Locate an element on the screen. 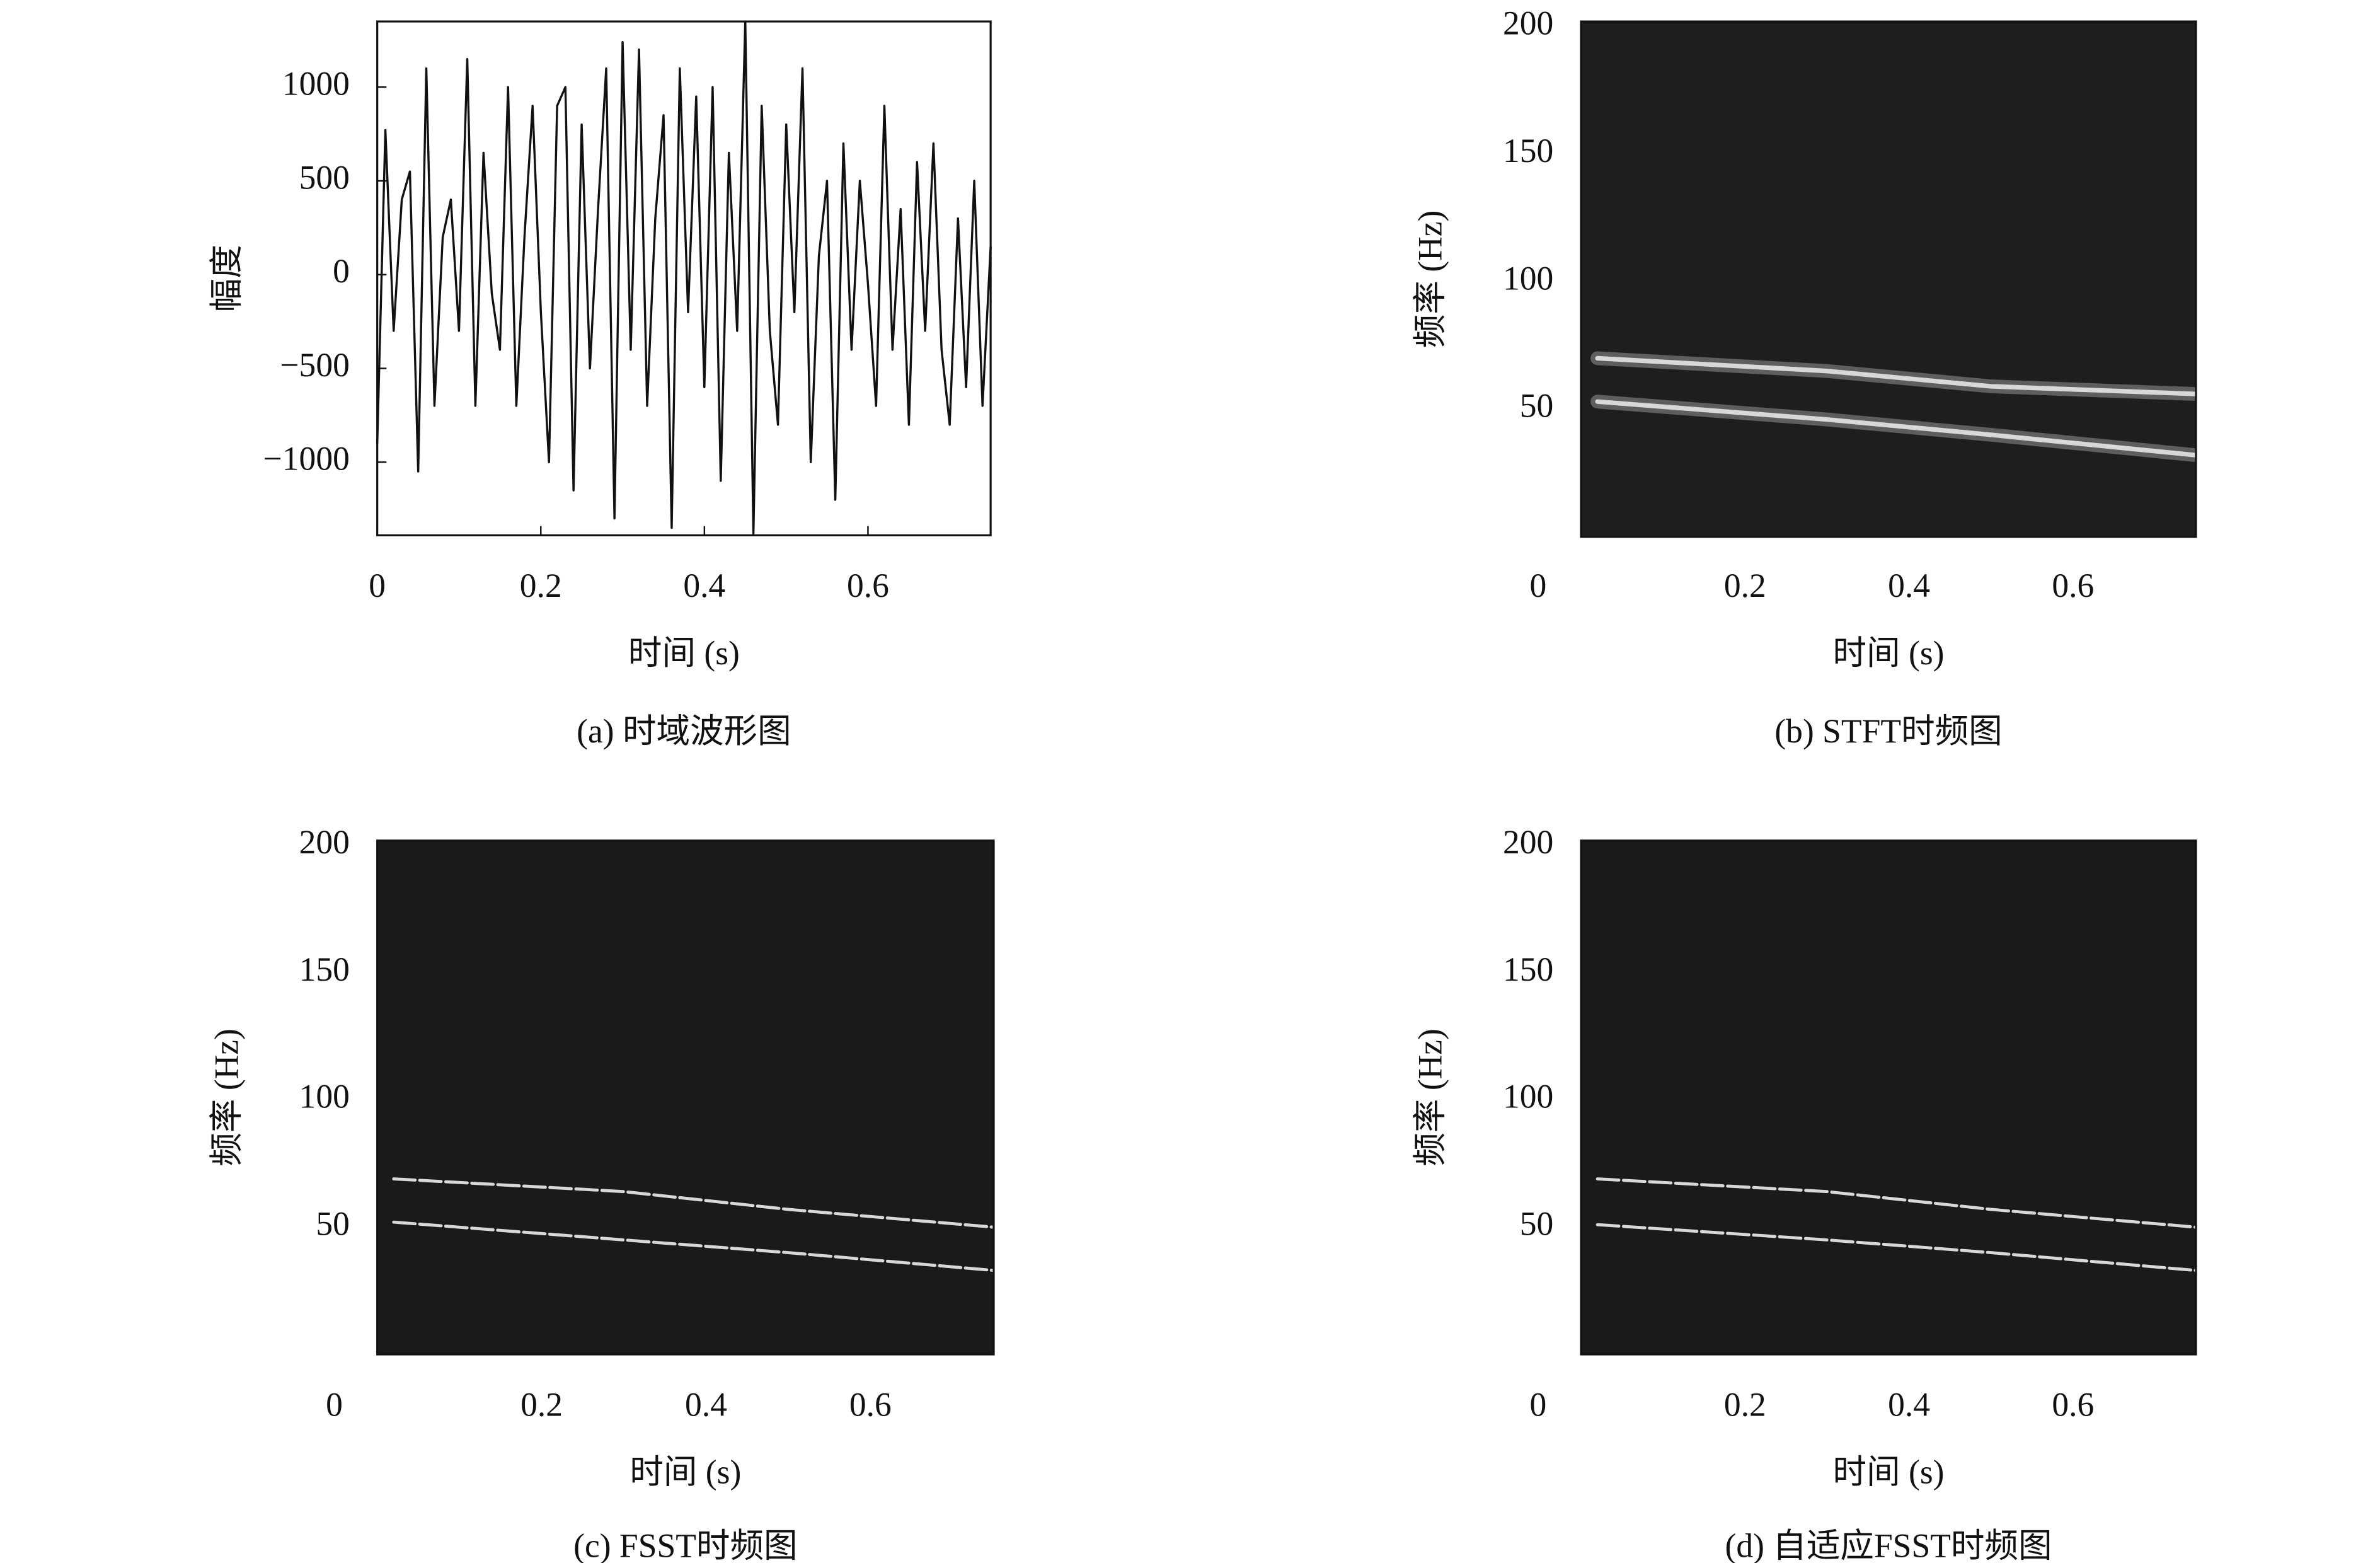 This screenshot has width=2380, height=1563. y-tick-label: −1000 is located at coordinates (306, 459).